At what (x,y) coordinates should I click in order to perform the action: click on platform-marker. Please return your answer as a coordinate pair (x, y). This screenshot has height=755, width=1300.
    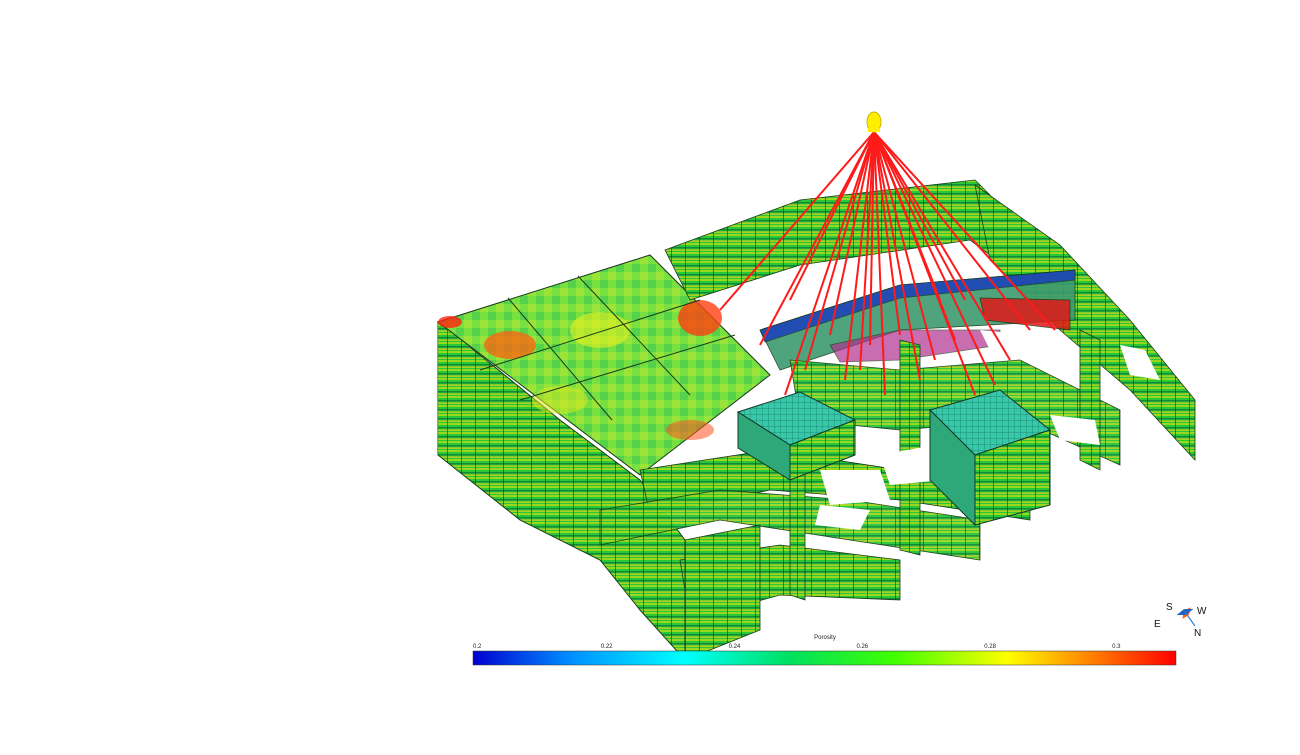
    Looking at the image, I should click on (874, 122).